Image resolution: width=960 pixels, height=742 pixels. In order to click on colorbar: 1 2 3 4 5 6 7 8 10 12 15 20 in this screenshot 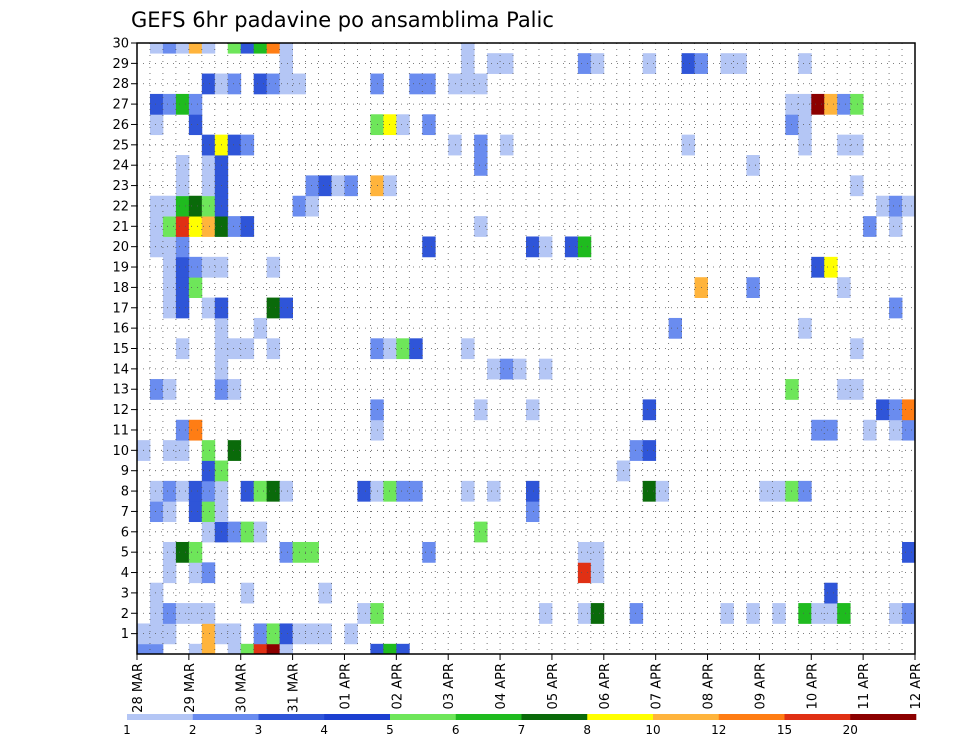, I will do `click(520, 725)`.